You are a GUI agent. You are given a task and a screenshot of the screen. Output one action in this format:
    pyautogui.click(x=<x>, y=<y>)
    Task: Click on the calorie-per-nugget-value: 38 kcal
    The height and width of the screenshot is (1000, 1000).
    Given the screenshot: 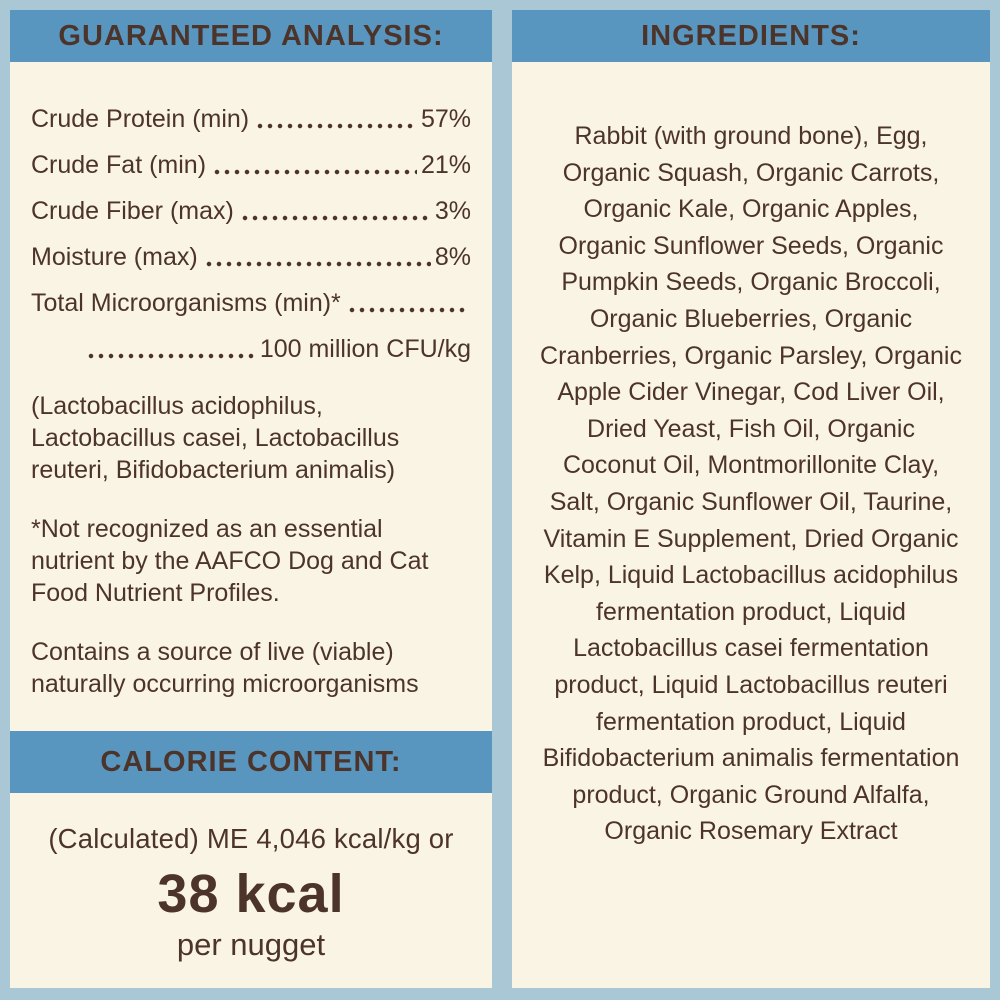 What is the action you would take?
    pyautogui.click(x=251, y=894)
    